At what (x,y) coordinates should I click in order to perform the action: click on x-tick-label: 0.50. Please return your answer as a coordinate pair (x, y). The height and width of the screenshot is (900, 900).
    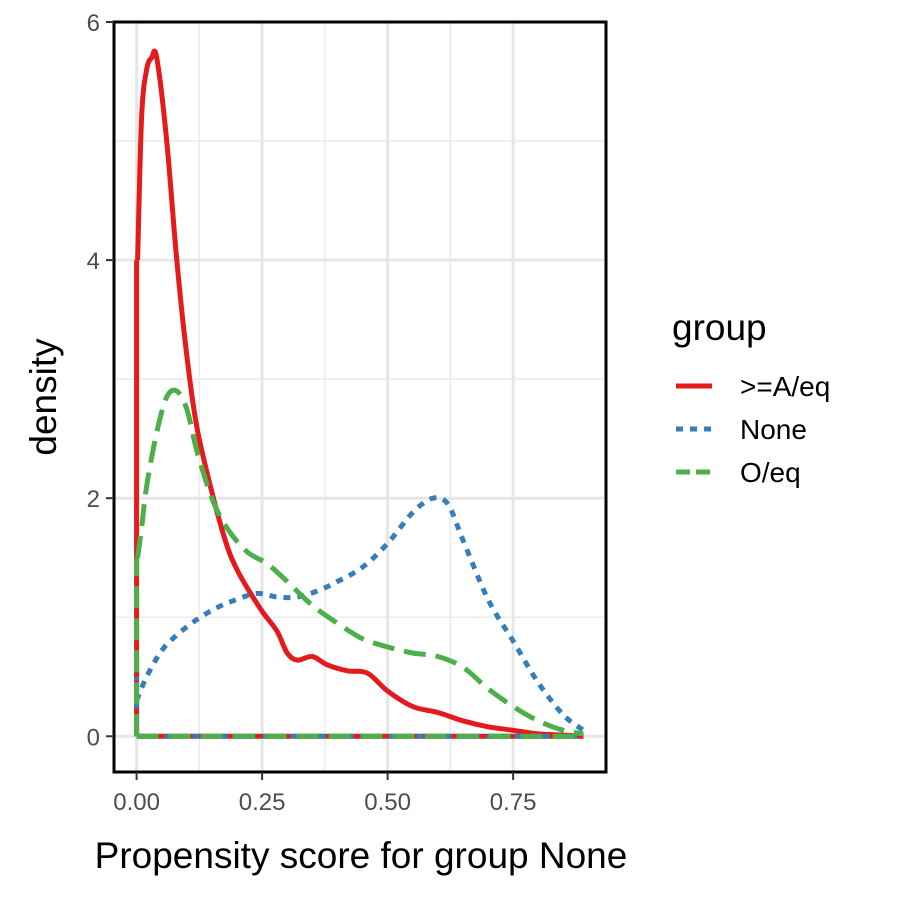
    Looking at the image, I should click on (387, 802).